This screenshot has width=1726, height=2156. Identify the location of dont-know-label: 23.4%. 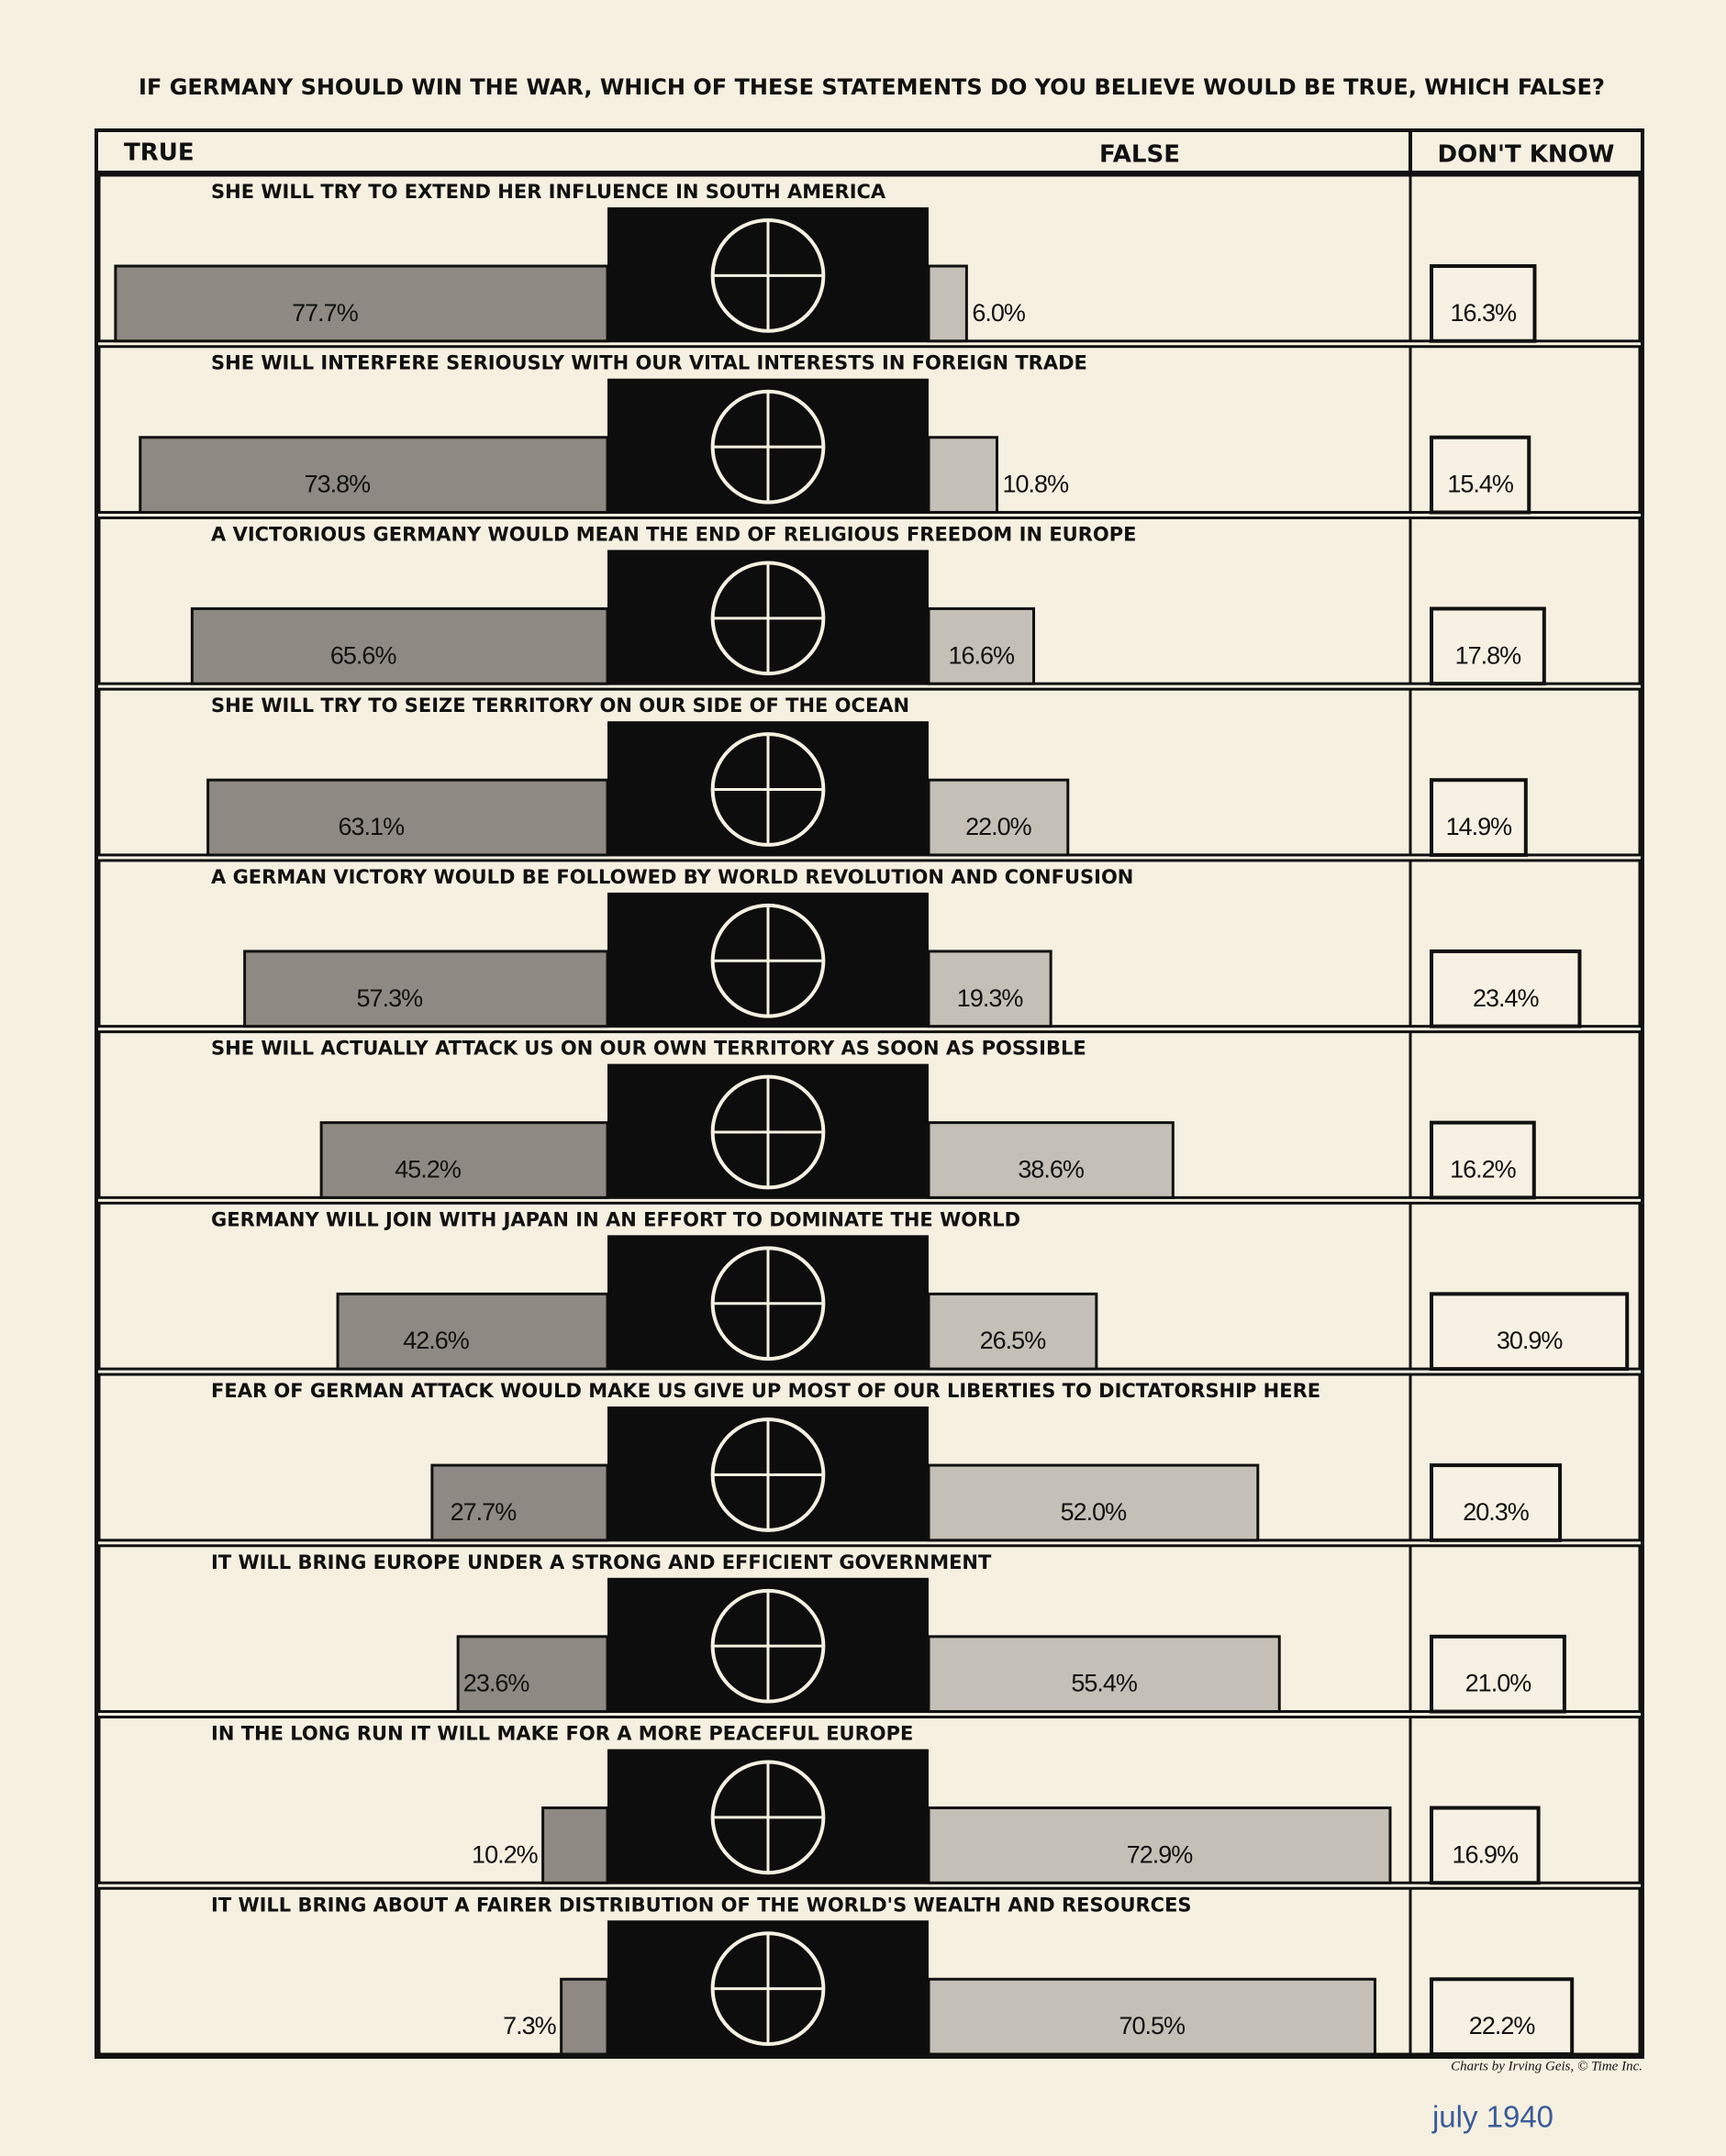
(1507, 998).